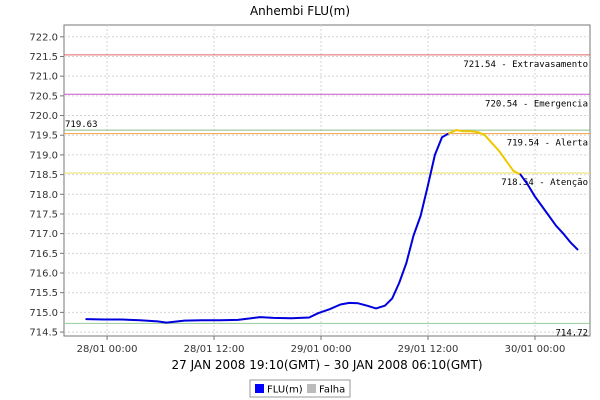 This screenshot has width=600, height=400. What do you see at coordinates (321, 349) in the screenshot?
I see `x-tick-label: 29/01 00:00` at bounding box center [321, 349].